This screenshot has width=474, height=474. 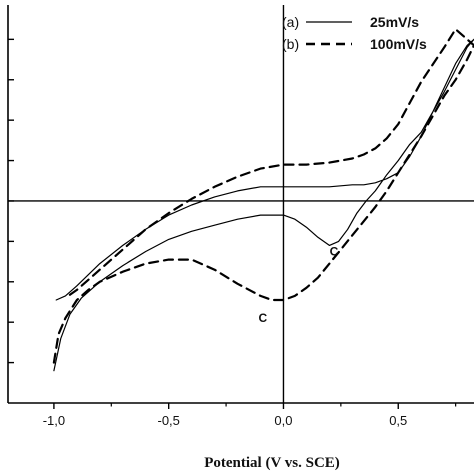 What do you see at coordinates (225, 420) in the screenshot?
I see `x-tick-labels: -1,0 -0,5 0,0 0,5` at bounding box center [225, 420].